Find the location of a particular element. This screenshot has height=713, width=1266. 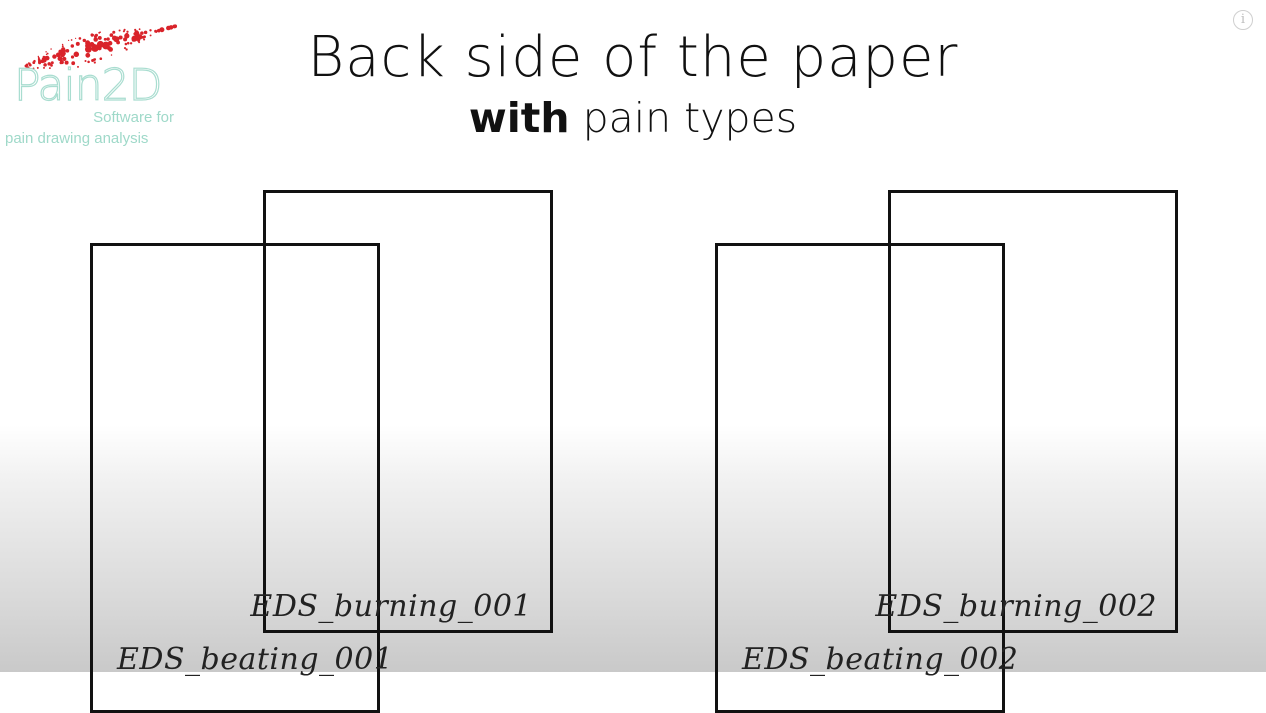

sheet-label-beating-1: EDS_beating_001 is located at coordinates (255, 659).